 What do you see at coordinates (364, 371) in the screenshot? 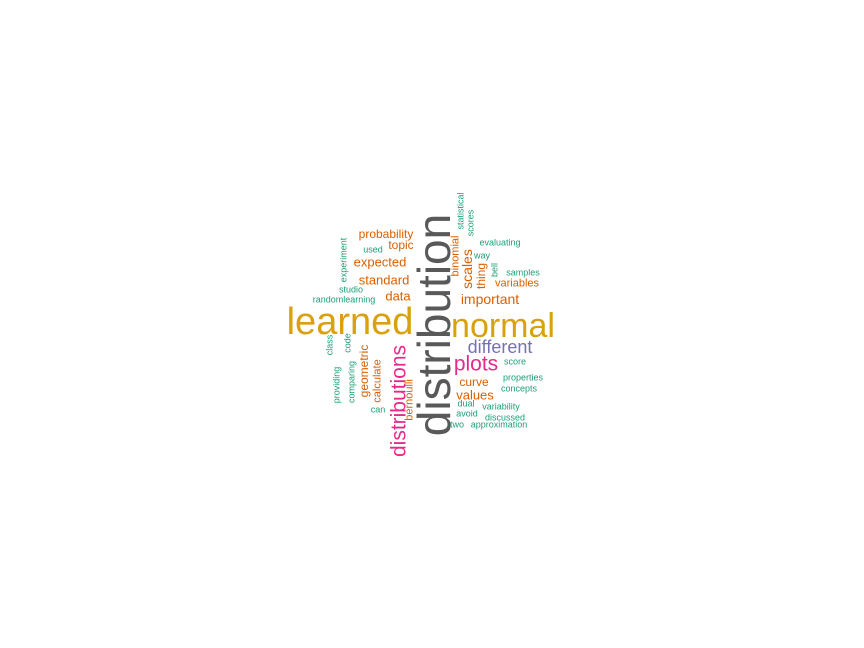
I see `word-geometric: geometric` at bounding box center [364, 371].